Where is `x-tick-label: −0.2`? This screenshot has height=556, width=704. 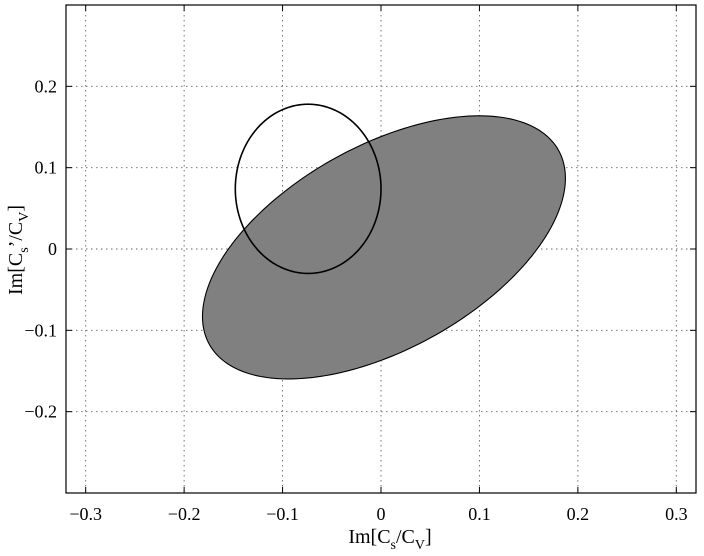 x-tick-label: −0.2 is located at coordinates (184, 514).